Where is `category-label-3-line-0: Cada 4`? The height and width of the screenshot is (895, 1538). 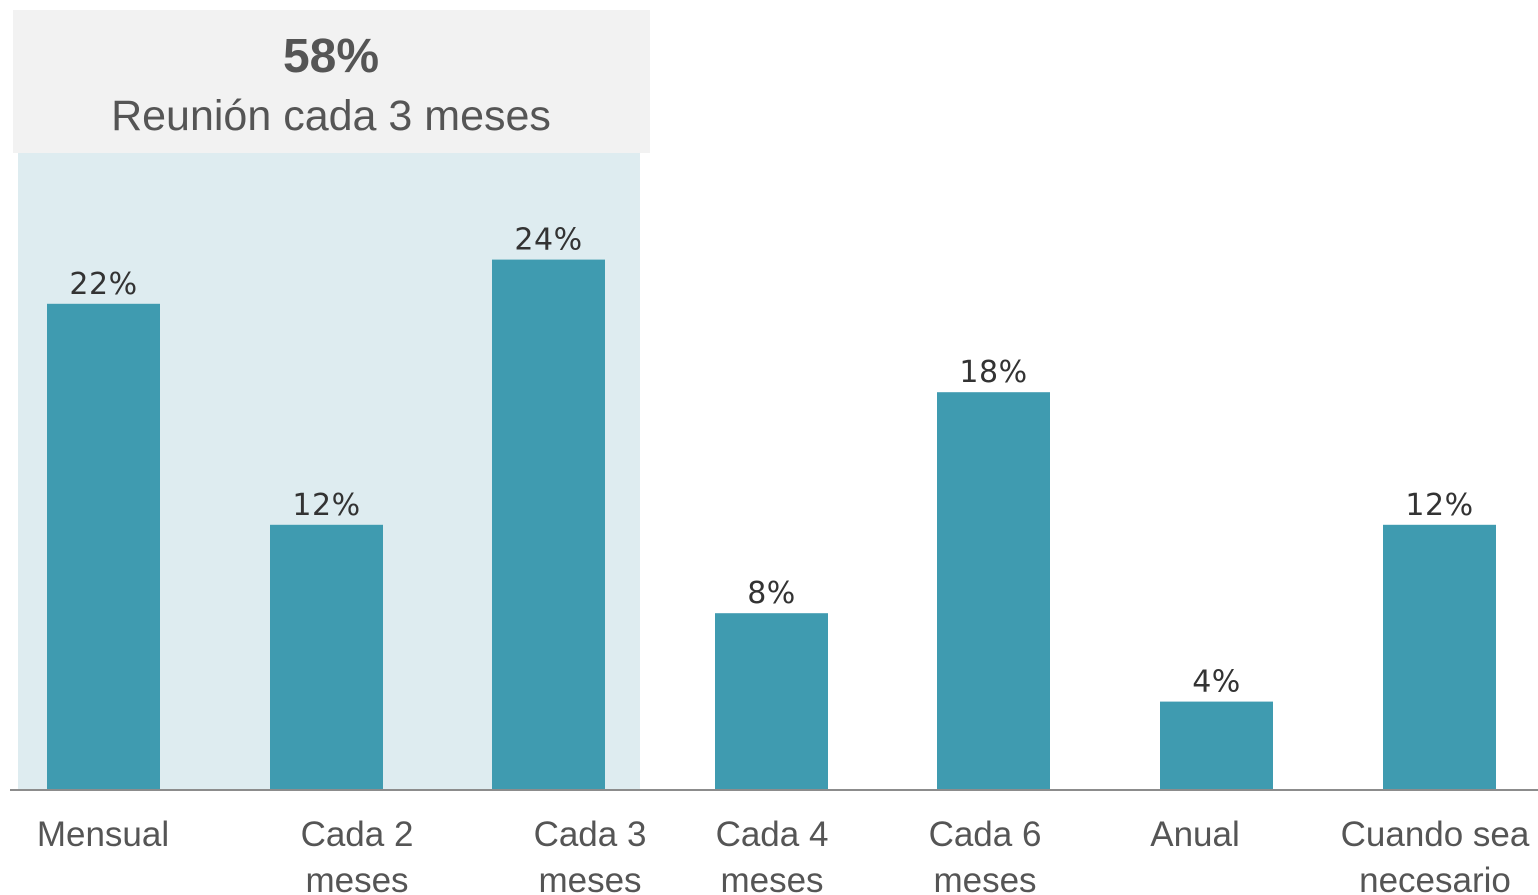 category-label-3-line-0: Cada 4 is located at coordinates (772, 834).